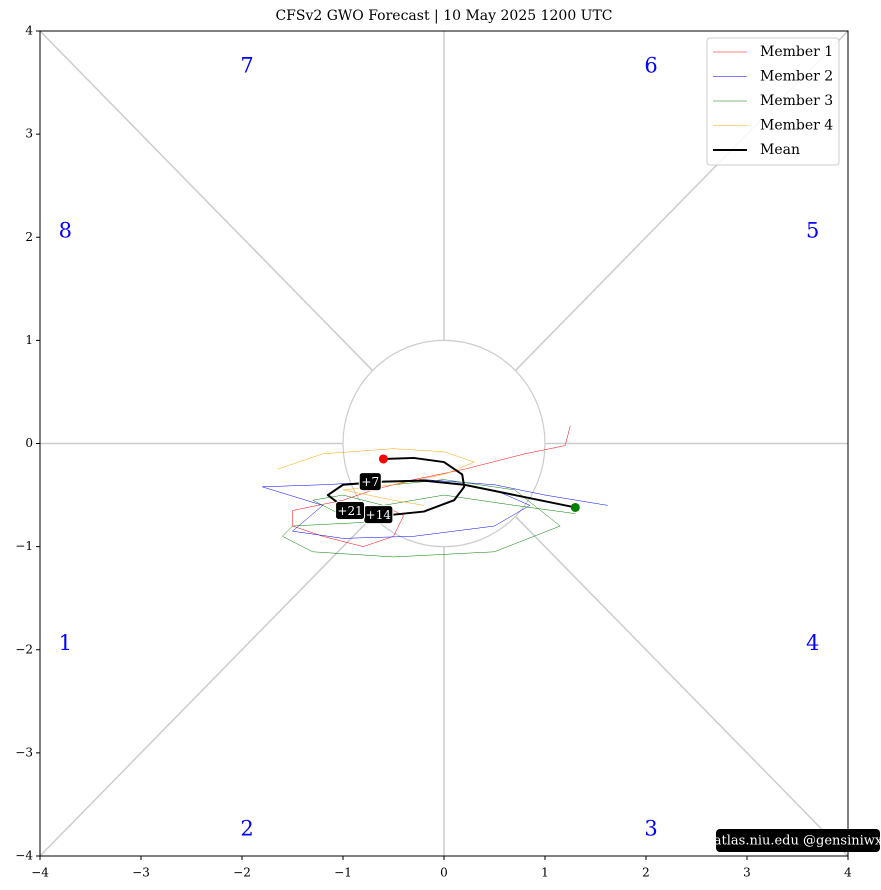 This screenshot has height=890, width=881. What do you see at coordinates (812, 643) in the screenshot?
I see `phase-label: 4` at bounding box center [812, 643].